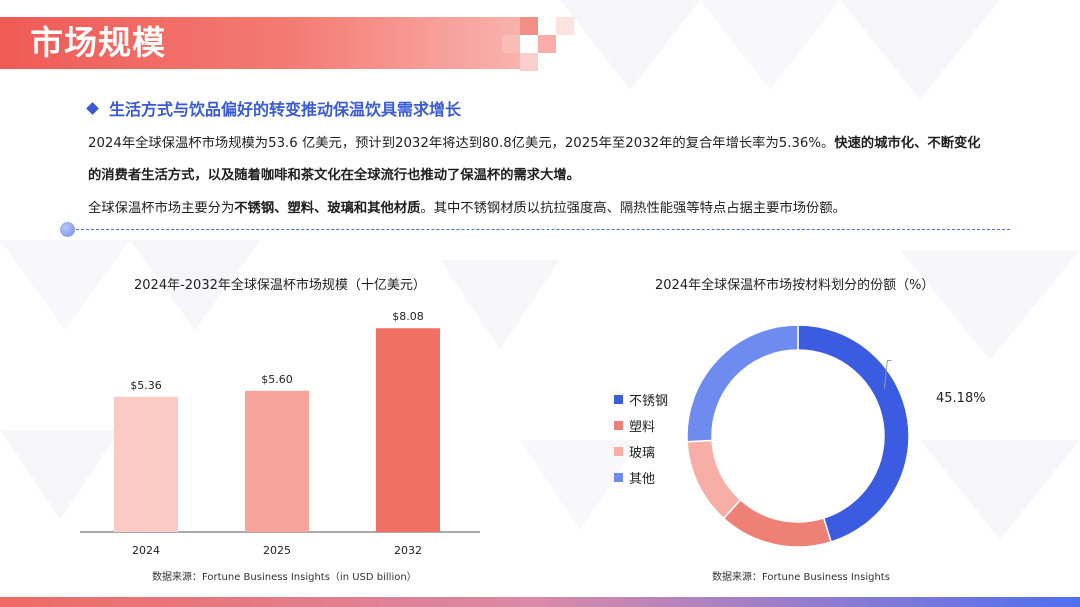 This screenshot has height=607, width=1080. I want to click on bar-value-label: $5.36, so click(146, 385).